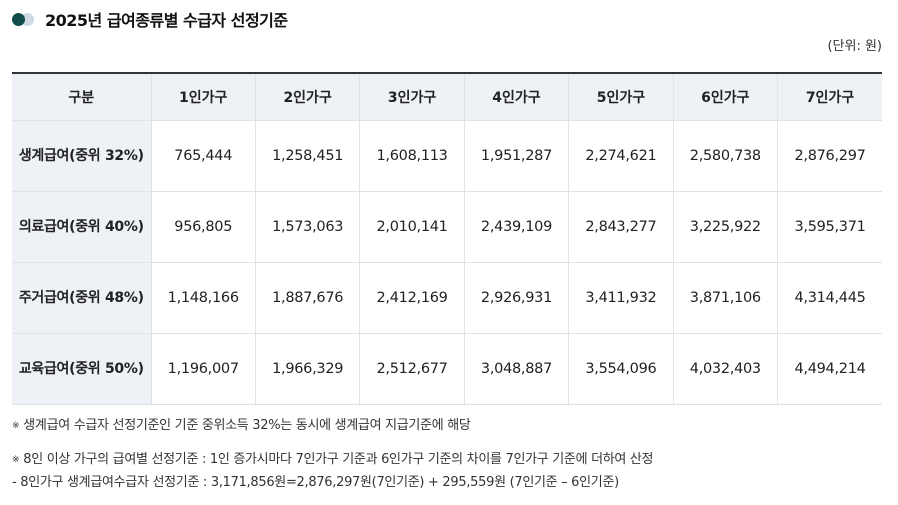 The image size is (898, 505). What do you see at coordinates (412, 227) in the screenshot?
I see `table-cell: 2,010,141` at bounding box center [412, 227].